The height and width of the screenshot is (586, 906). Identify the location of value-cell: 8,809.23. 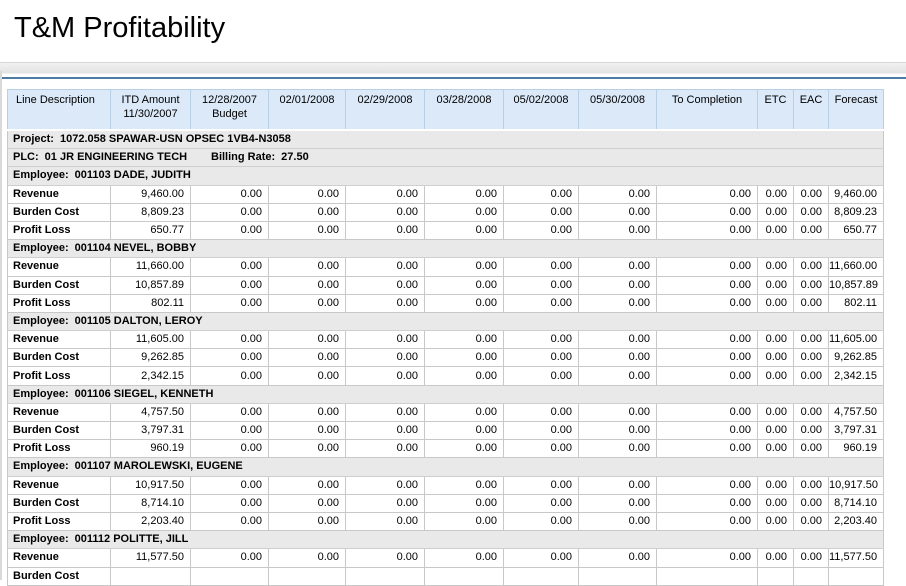
(150, 212).